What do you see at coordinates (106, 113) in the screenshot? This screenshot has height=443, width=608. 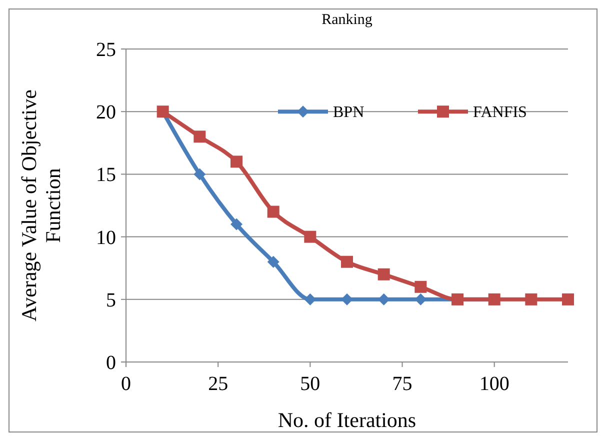 I see `y-tick-label: 20` at bounding box center [106, 113].